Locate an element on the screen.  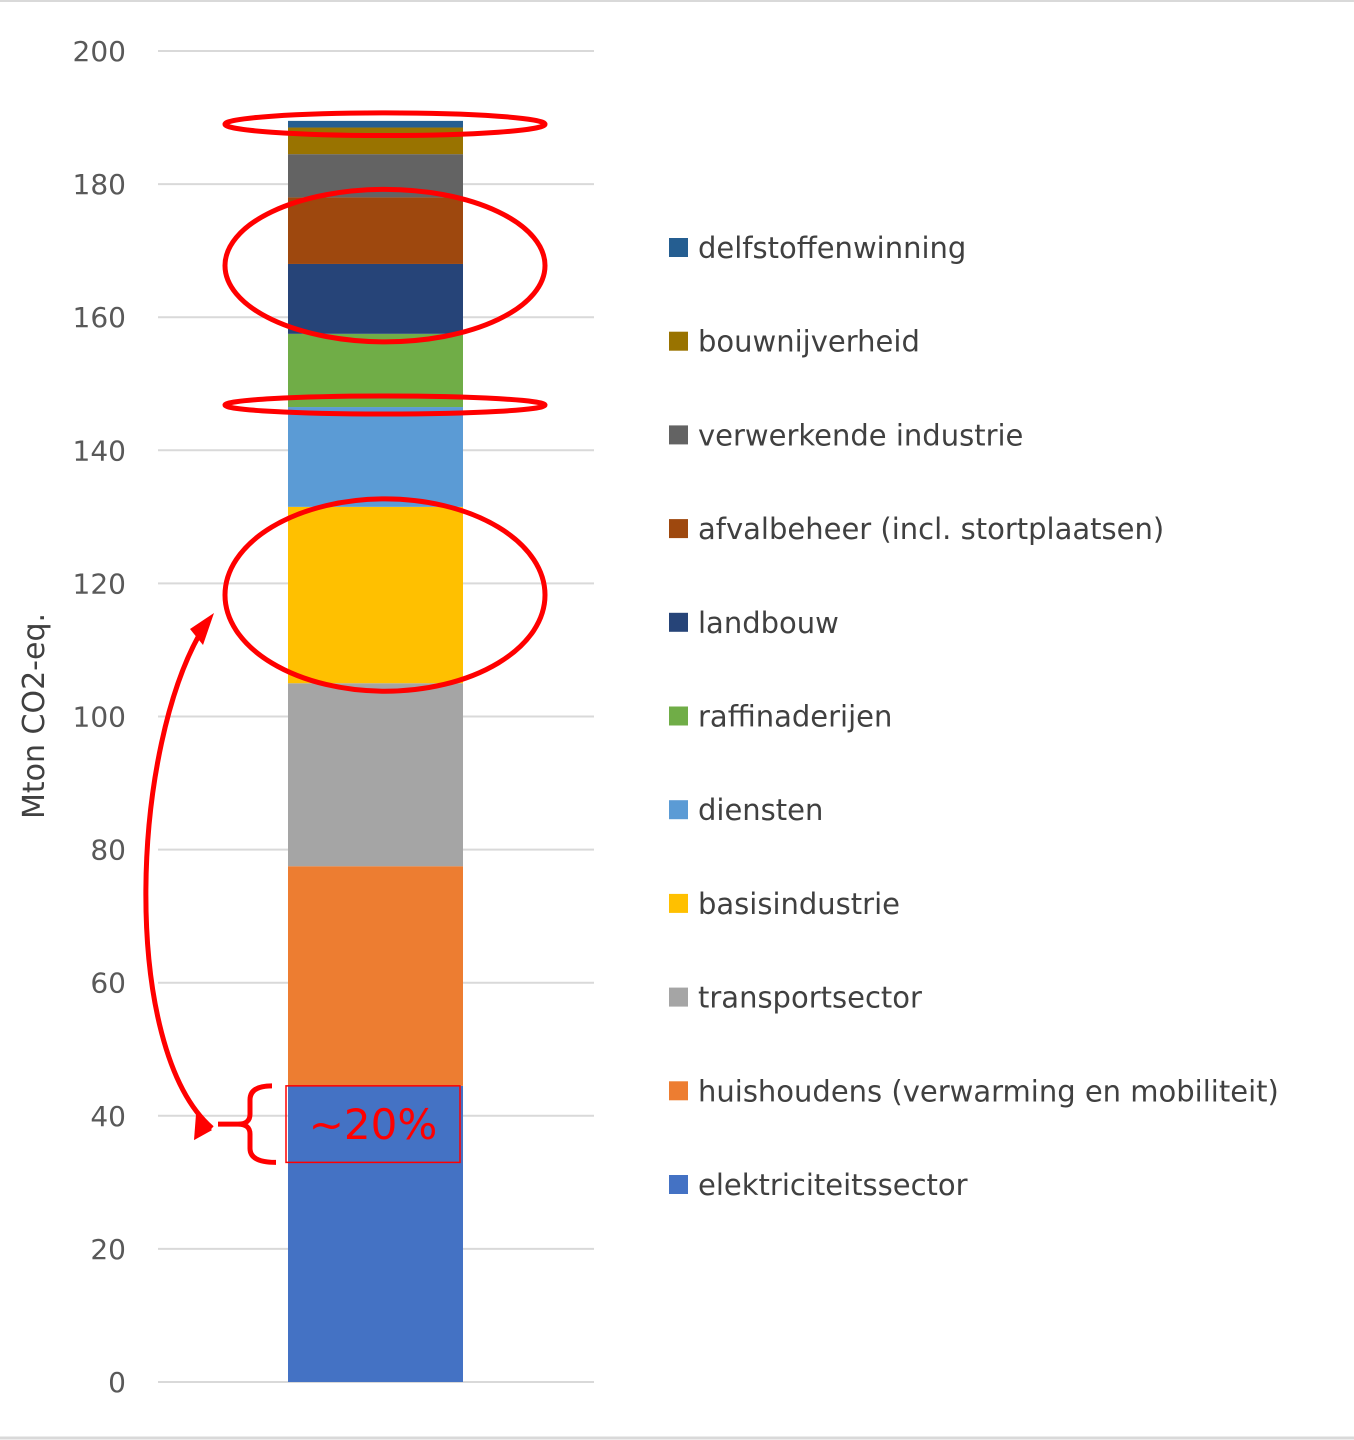
y-axis-label: Mton CO2-eq. is located at coordinates (34, 716).